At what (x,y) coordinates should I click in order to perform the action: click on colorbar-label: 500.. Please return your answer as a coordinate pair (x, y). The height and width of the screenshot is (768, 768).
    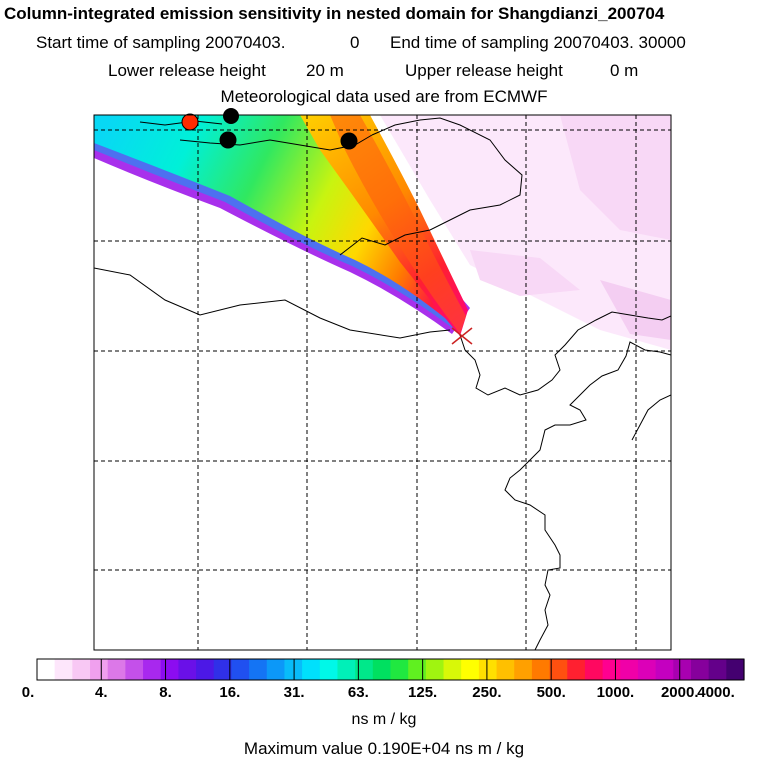
    Looking at the image, I should click on (551, 692).